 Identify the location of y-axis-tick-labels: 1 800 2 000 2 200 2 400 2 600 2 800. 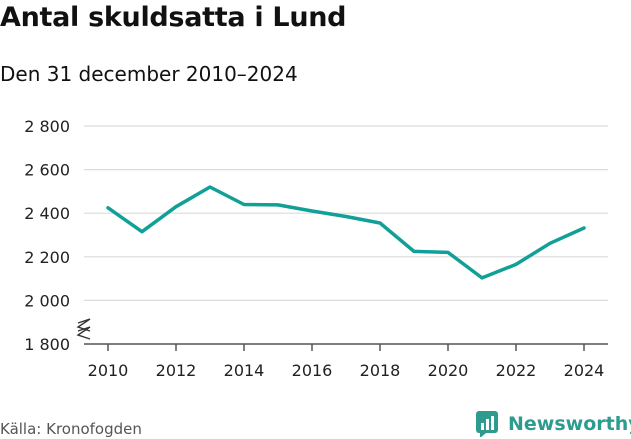
(47, 235).